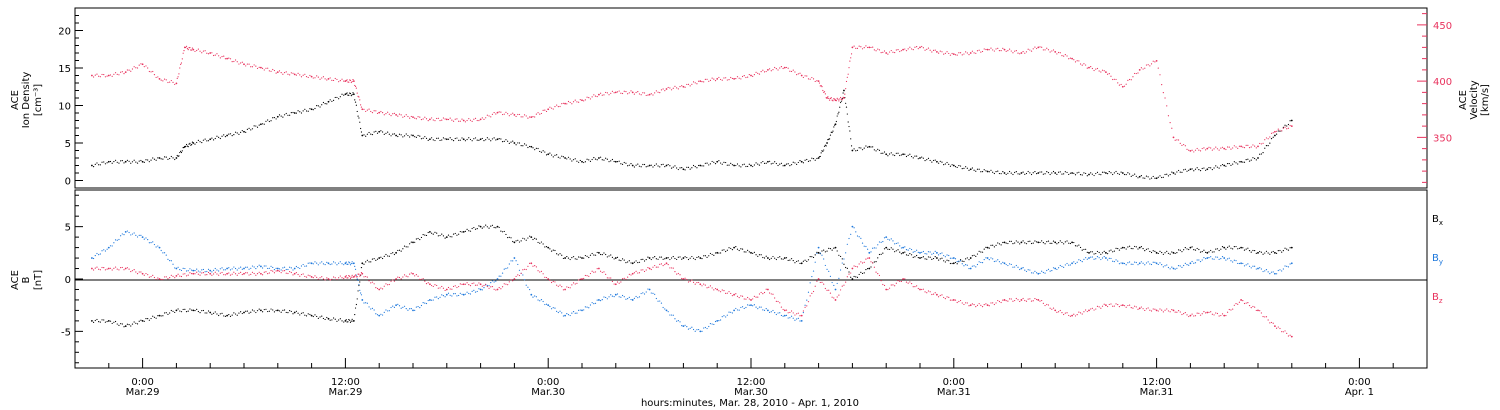 This screenshot has height=410, width=1500. Describe the element at coordinates (15, 100) in the screenshot. I see `top-left-ylabel-line1: ACE` at that location.